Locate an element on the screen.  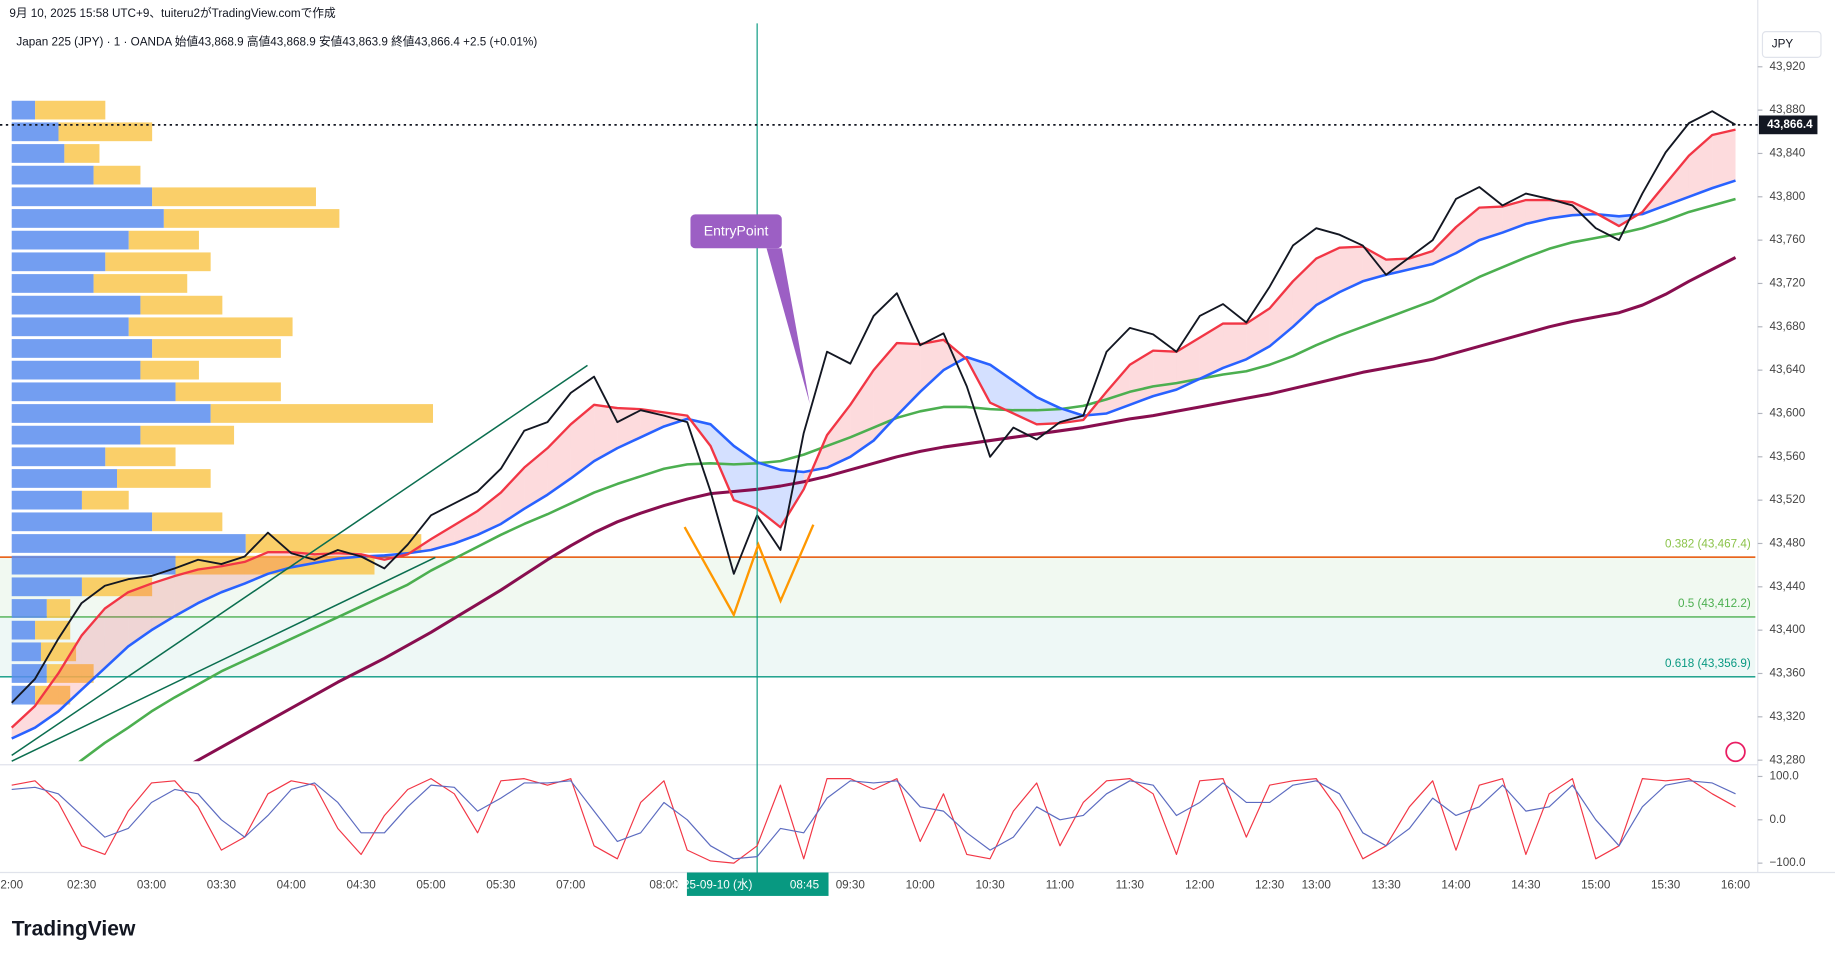
y-tick-label: 43,360 is located at coordinates (1787, 673).